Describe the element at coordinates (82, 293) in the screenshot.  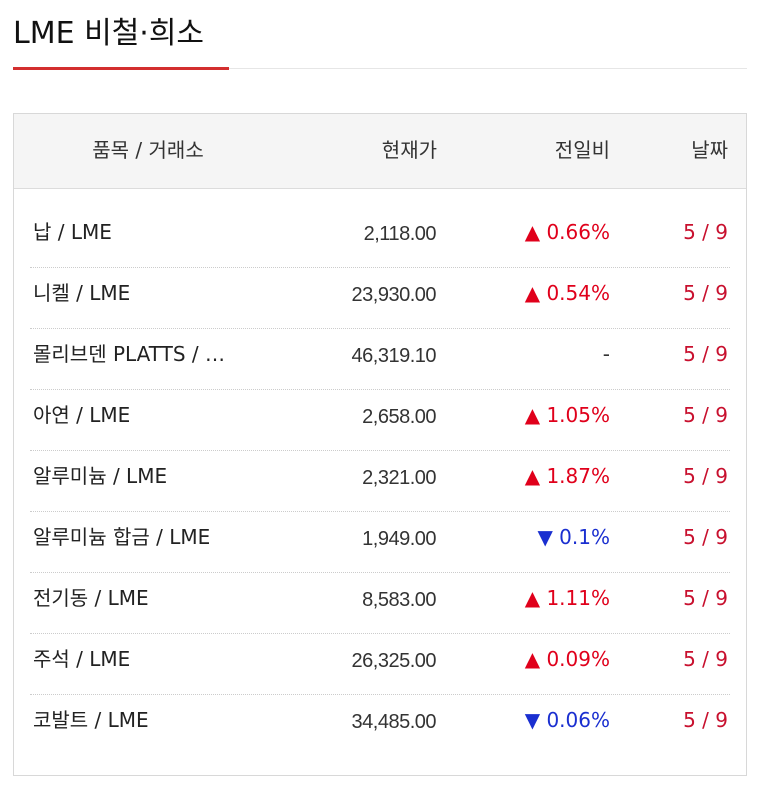
I see `item-name: 니켈 / LME` at that location.